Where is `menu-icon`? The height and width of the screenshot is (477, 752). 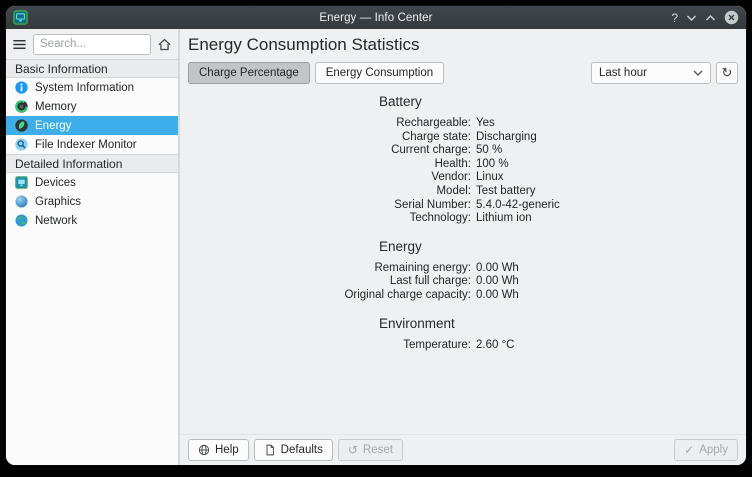
menu-icon is located at coordinates (19, 44).